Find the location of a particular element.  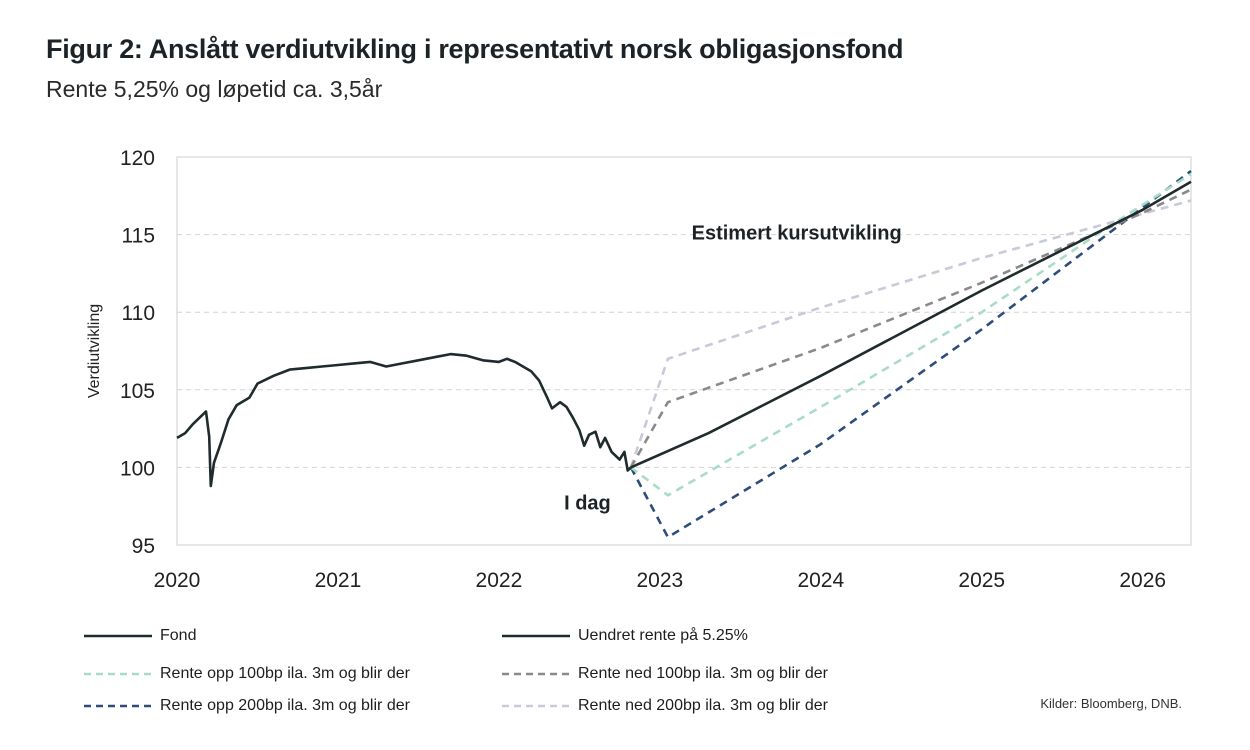

y-tick-label: 115 is located at coordinates (138, 236).